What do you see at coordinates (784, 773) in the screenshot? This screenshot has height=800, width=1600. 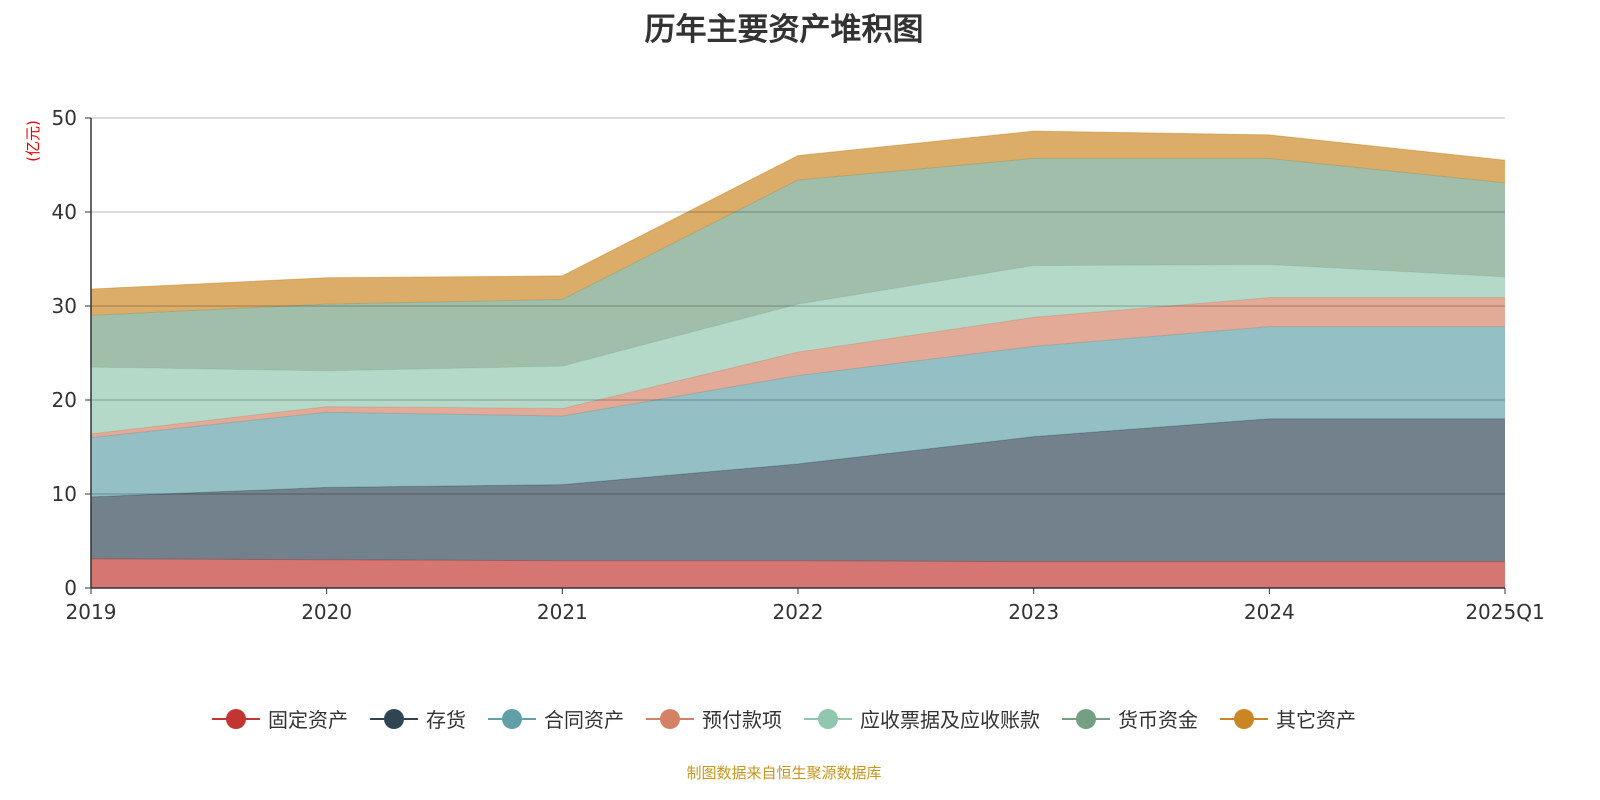 I see `source-note: 制图数据来自恒生聚源数据库` at bounding box center [784, 773].